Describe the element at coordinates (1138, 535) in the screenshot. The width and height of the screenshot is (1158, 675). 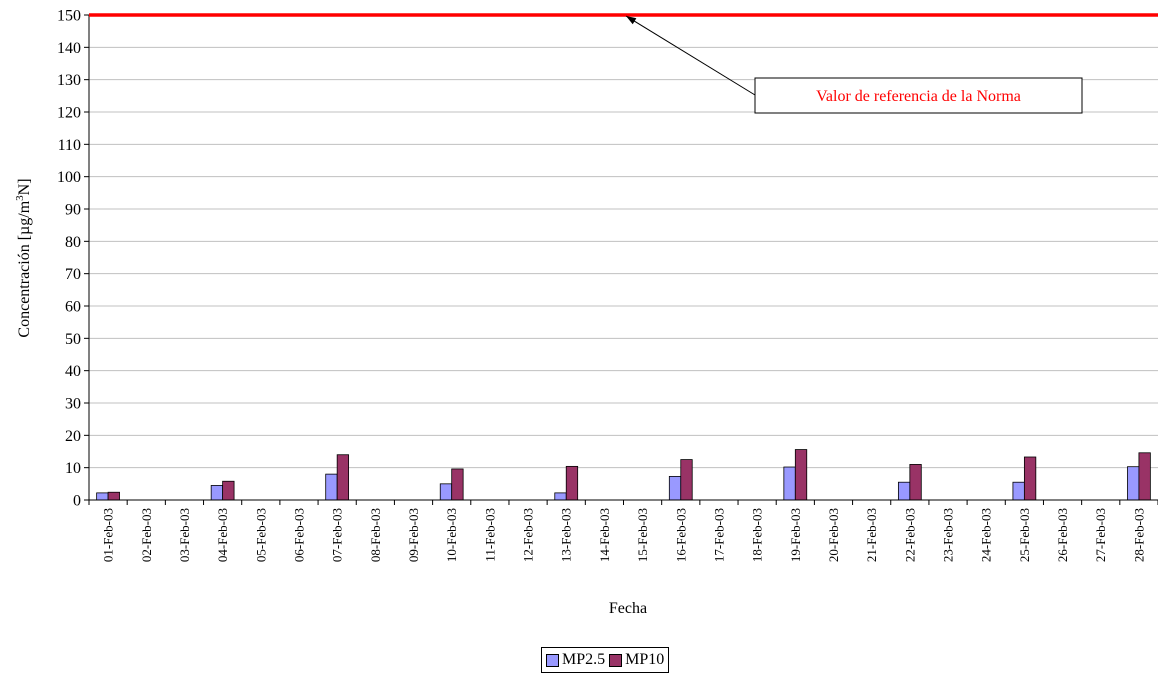
I see `x-tick-label: 28-Feb-03` at that location.